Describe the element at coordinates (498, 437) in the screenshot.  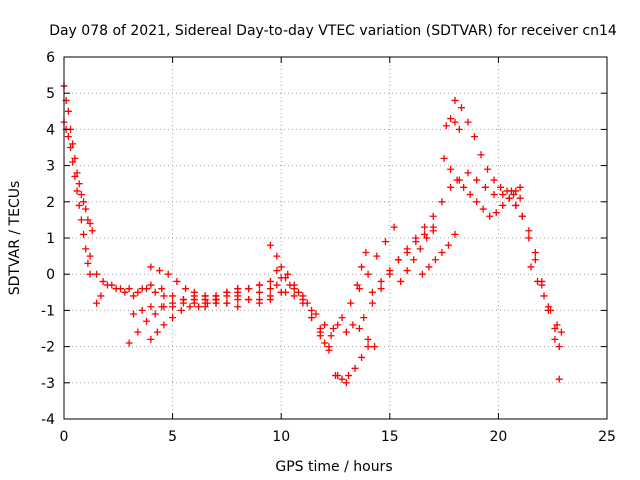
I see `x-tick-label: 20` at that location.